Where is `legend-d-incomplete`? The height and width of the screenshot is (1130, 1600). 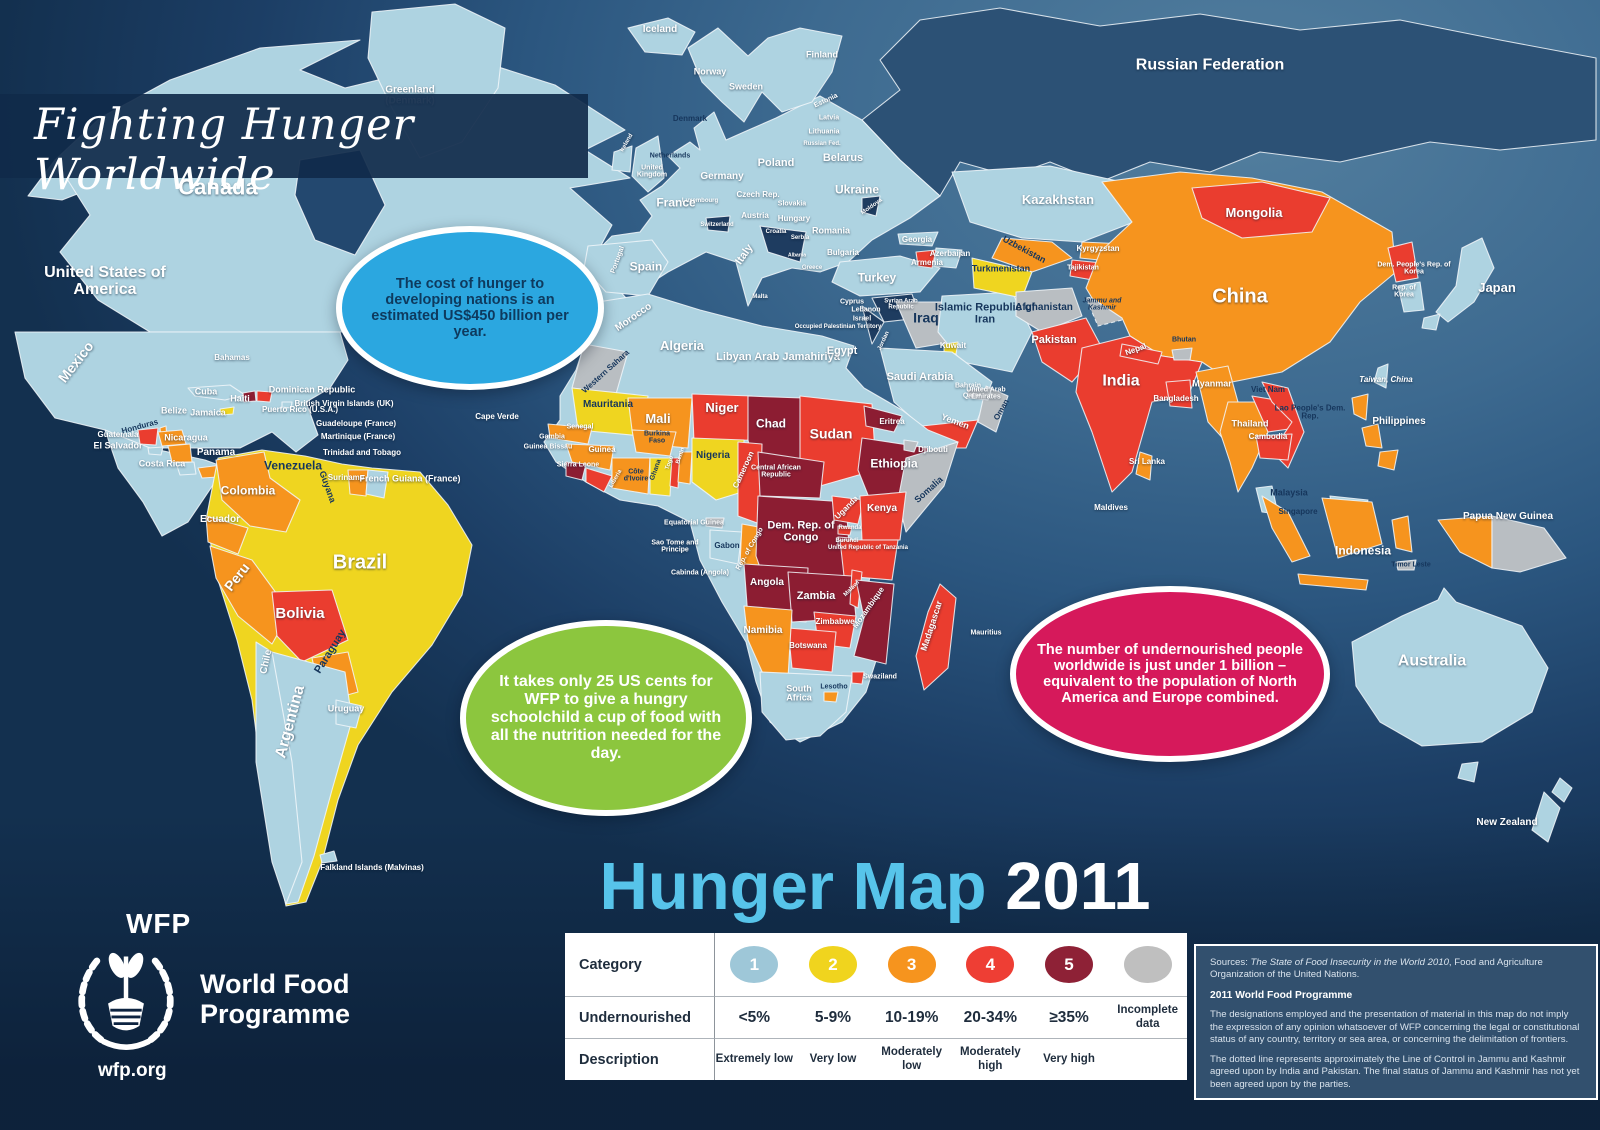
legend-d-incomplete is located at coordinates (1147, 1059).